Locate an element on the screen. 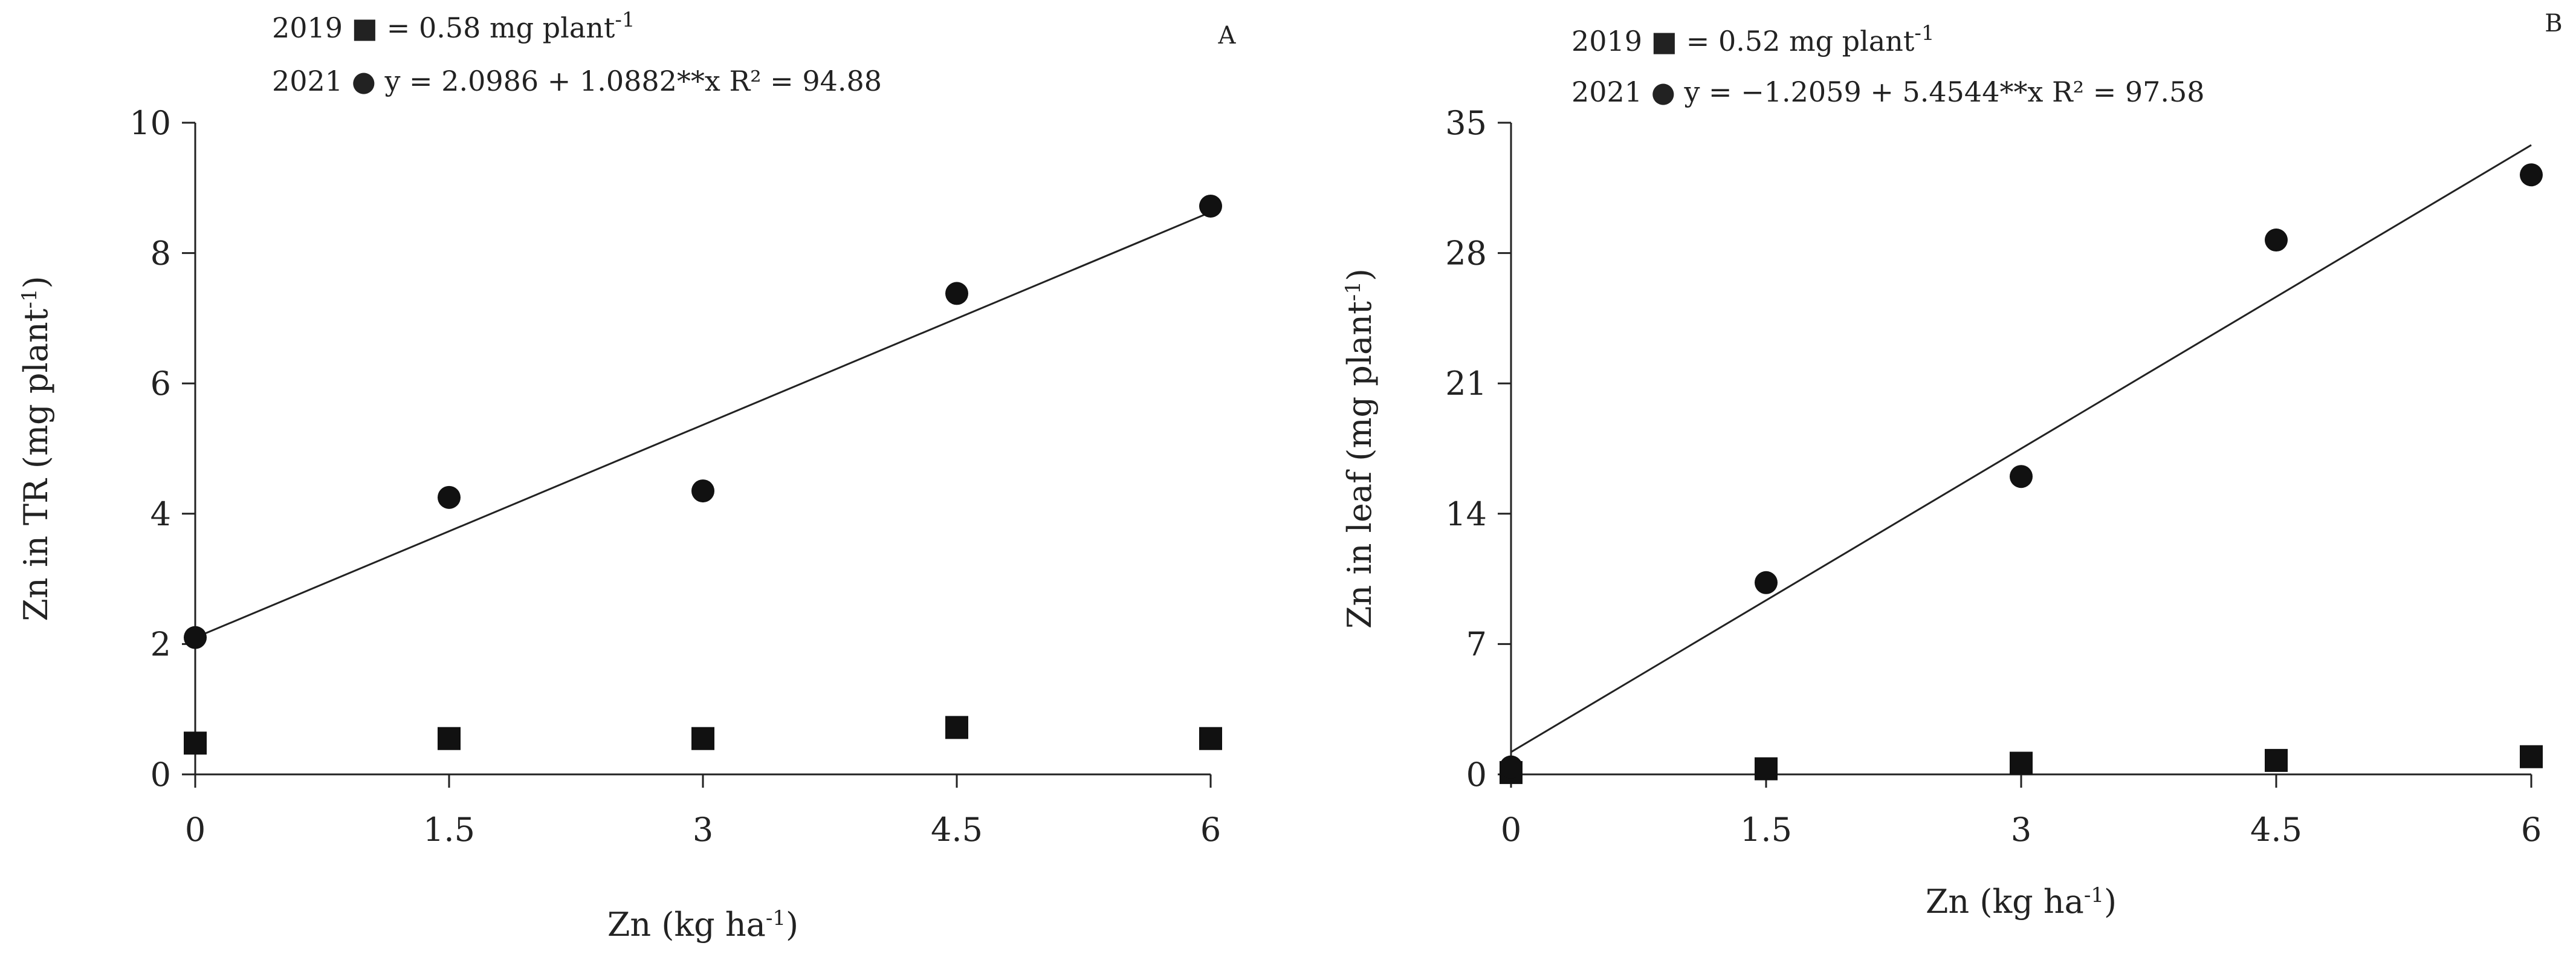  legend-entry-2019: 2019 ■ = 0.58 mg plant-1 is located at coordinates (453, 26).